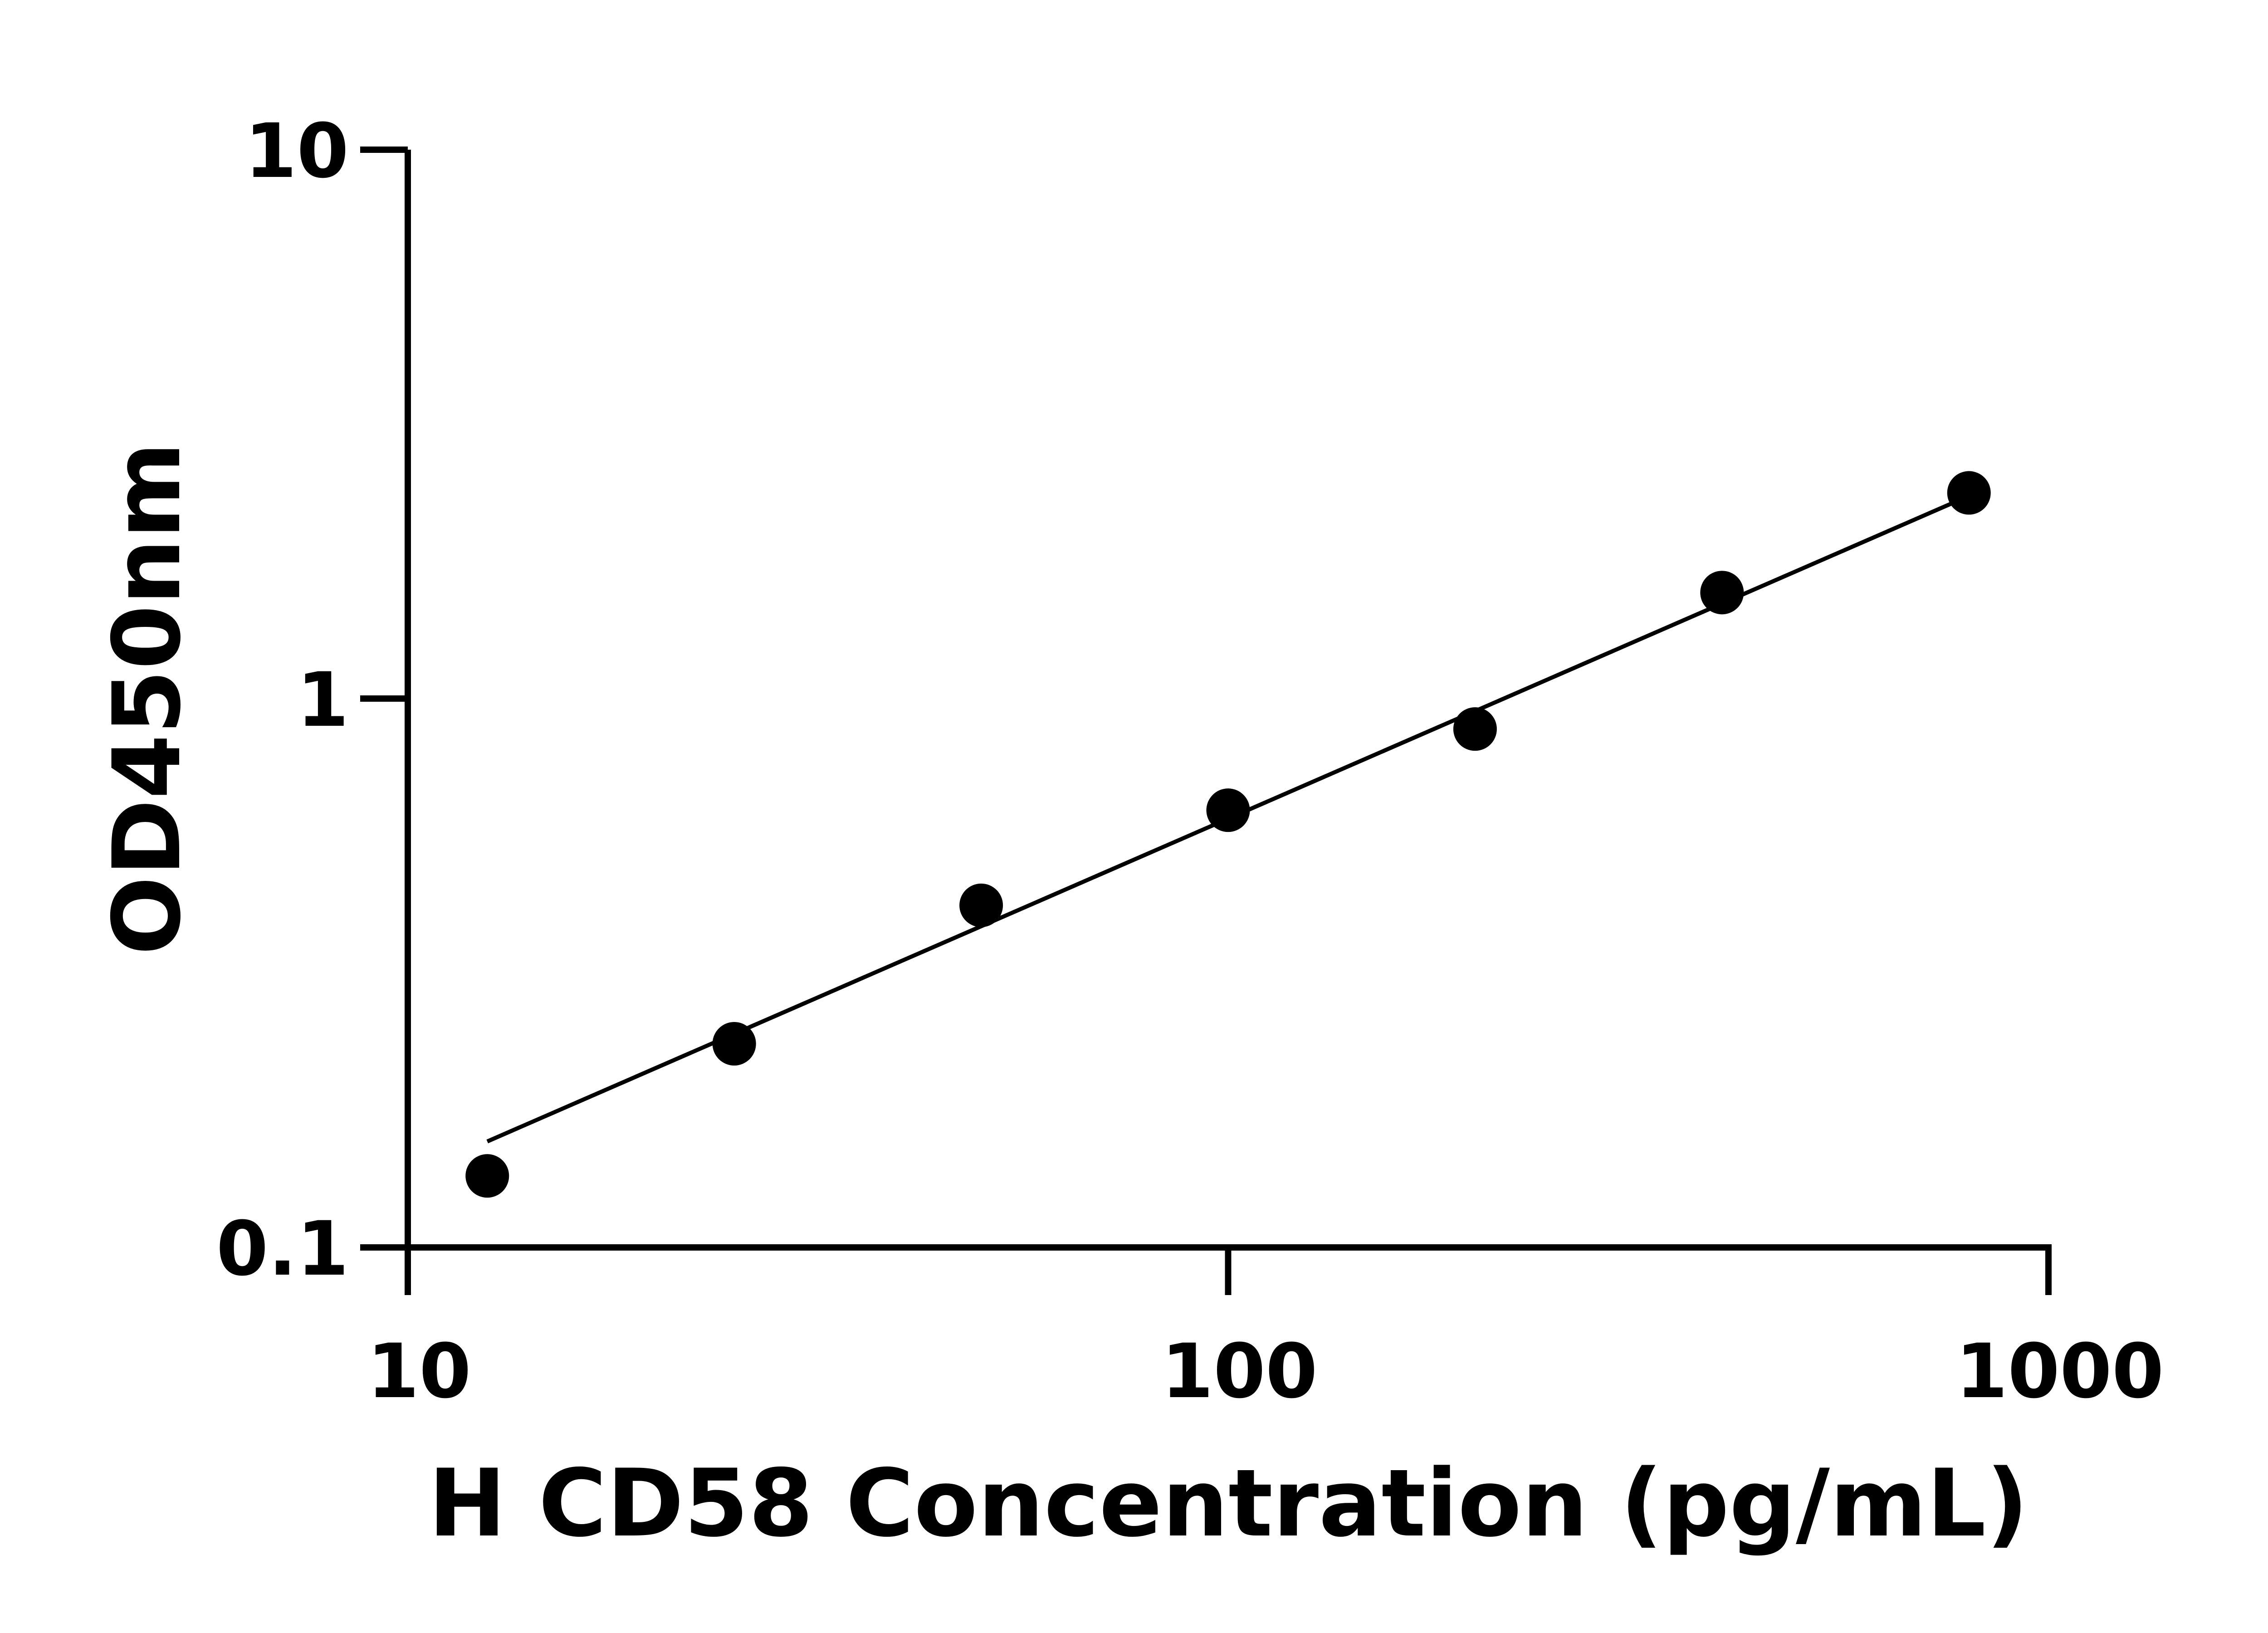 The height and width of the screenshot is (1633, 2268). I want to click on y-tick-label: 1, so click(323, 699).